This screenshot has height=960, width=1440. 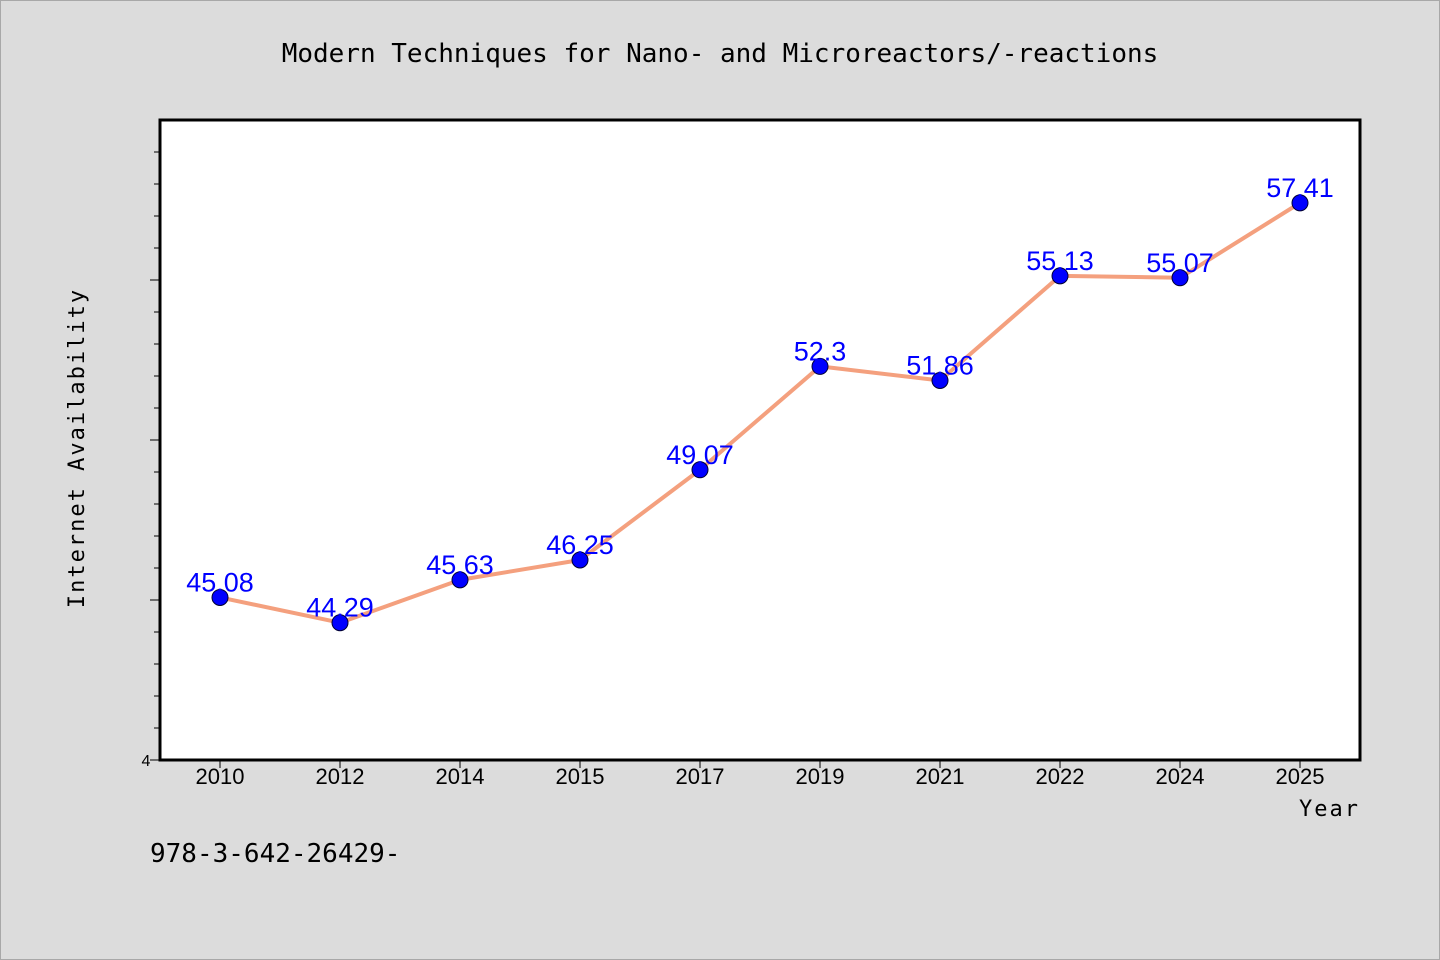 I want to click on x-tick-label: 2014, so click(x=460, y=776).